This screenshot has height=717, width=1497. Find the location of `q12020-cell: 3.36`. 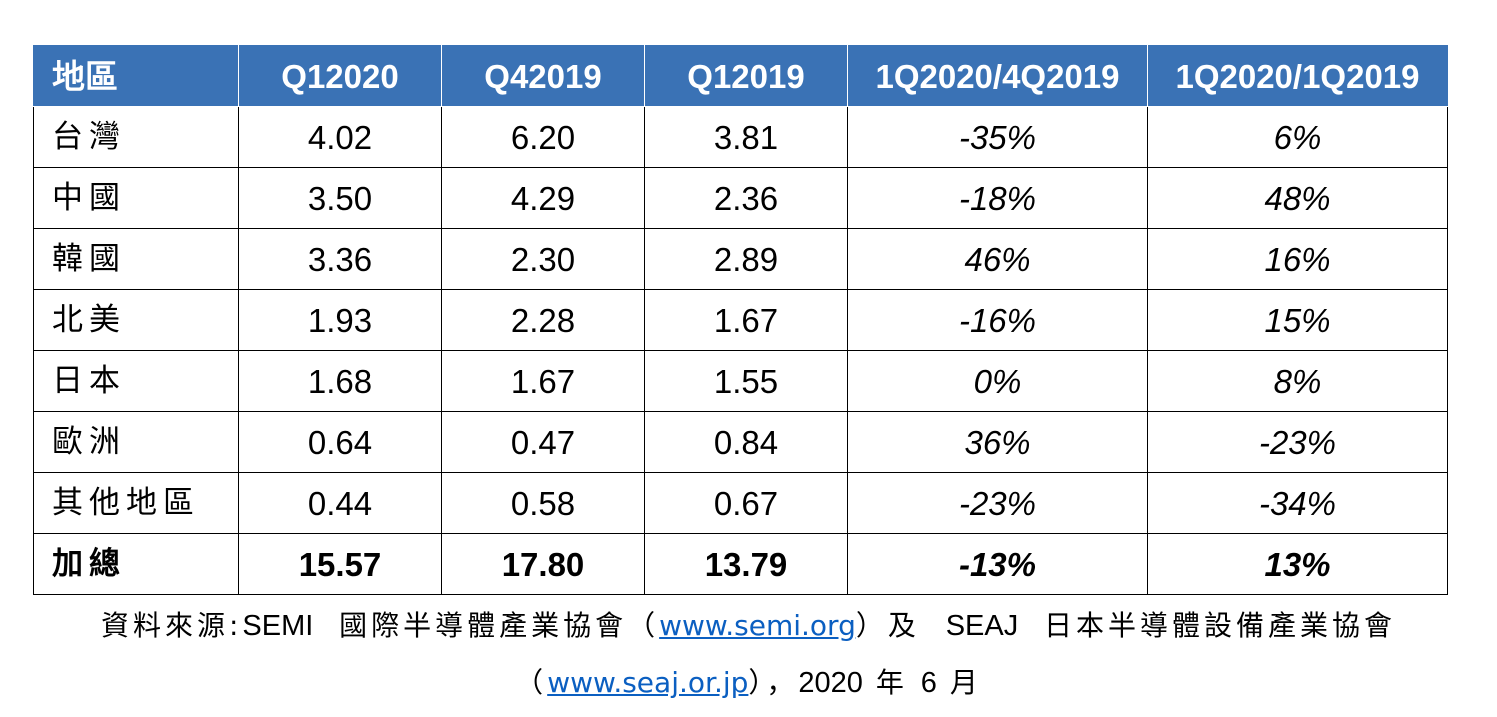

q12020-cell: 3.36 is located at coordinates (340, 259).